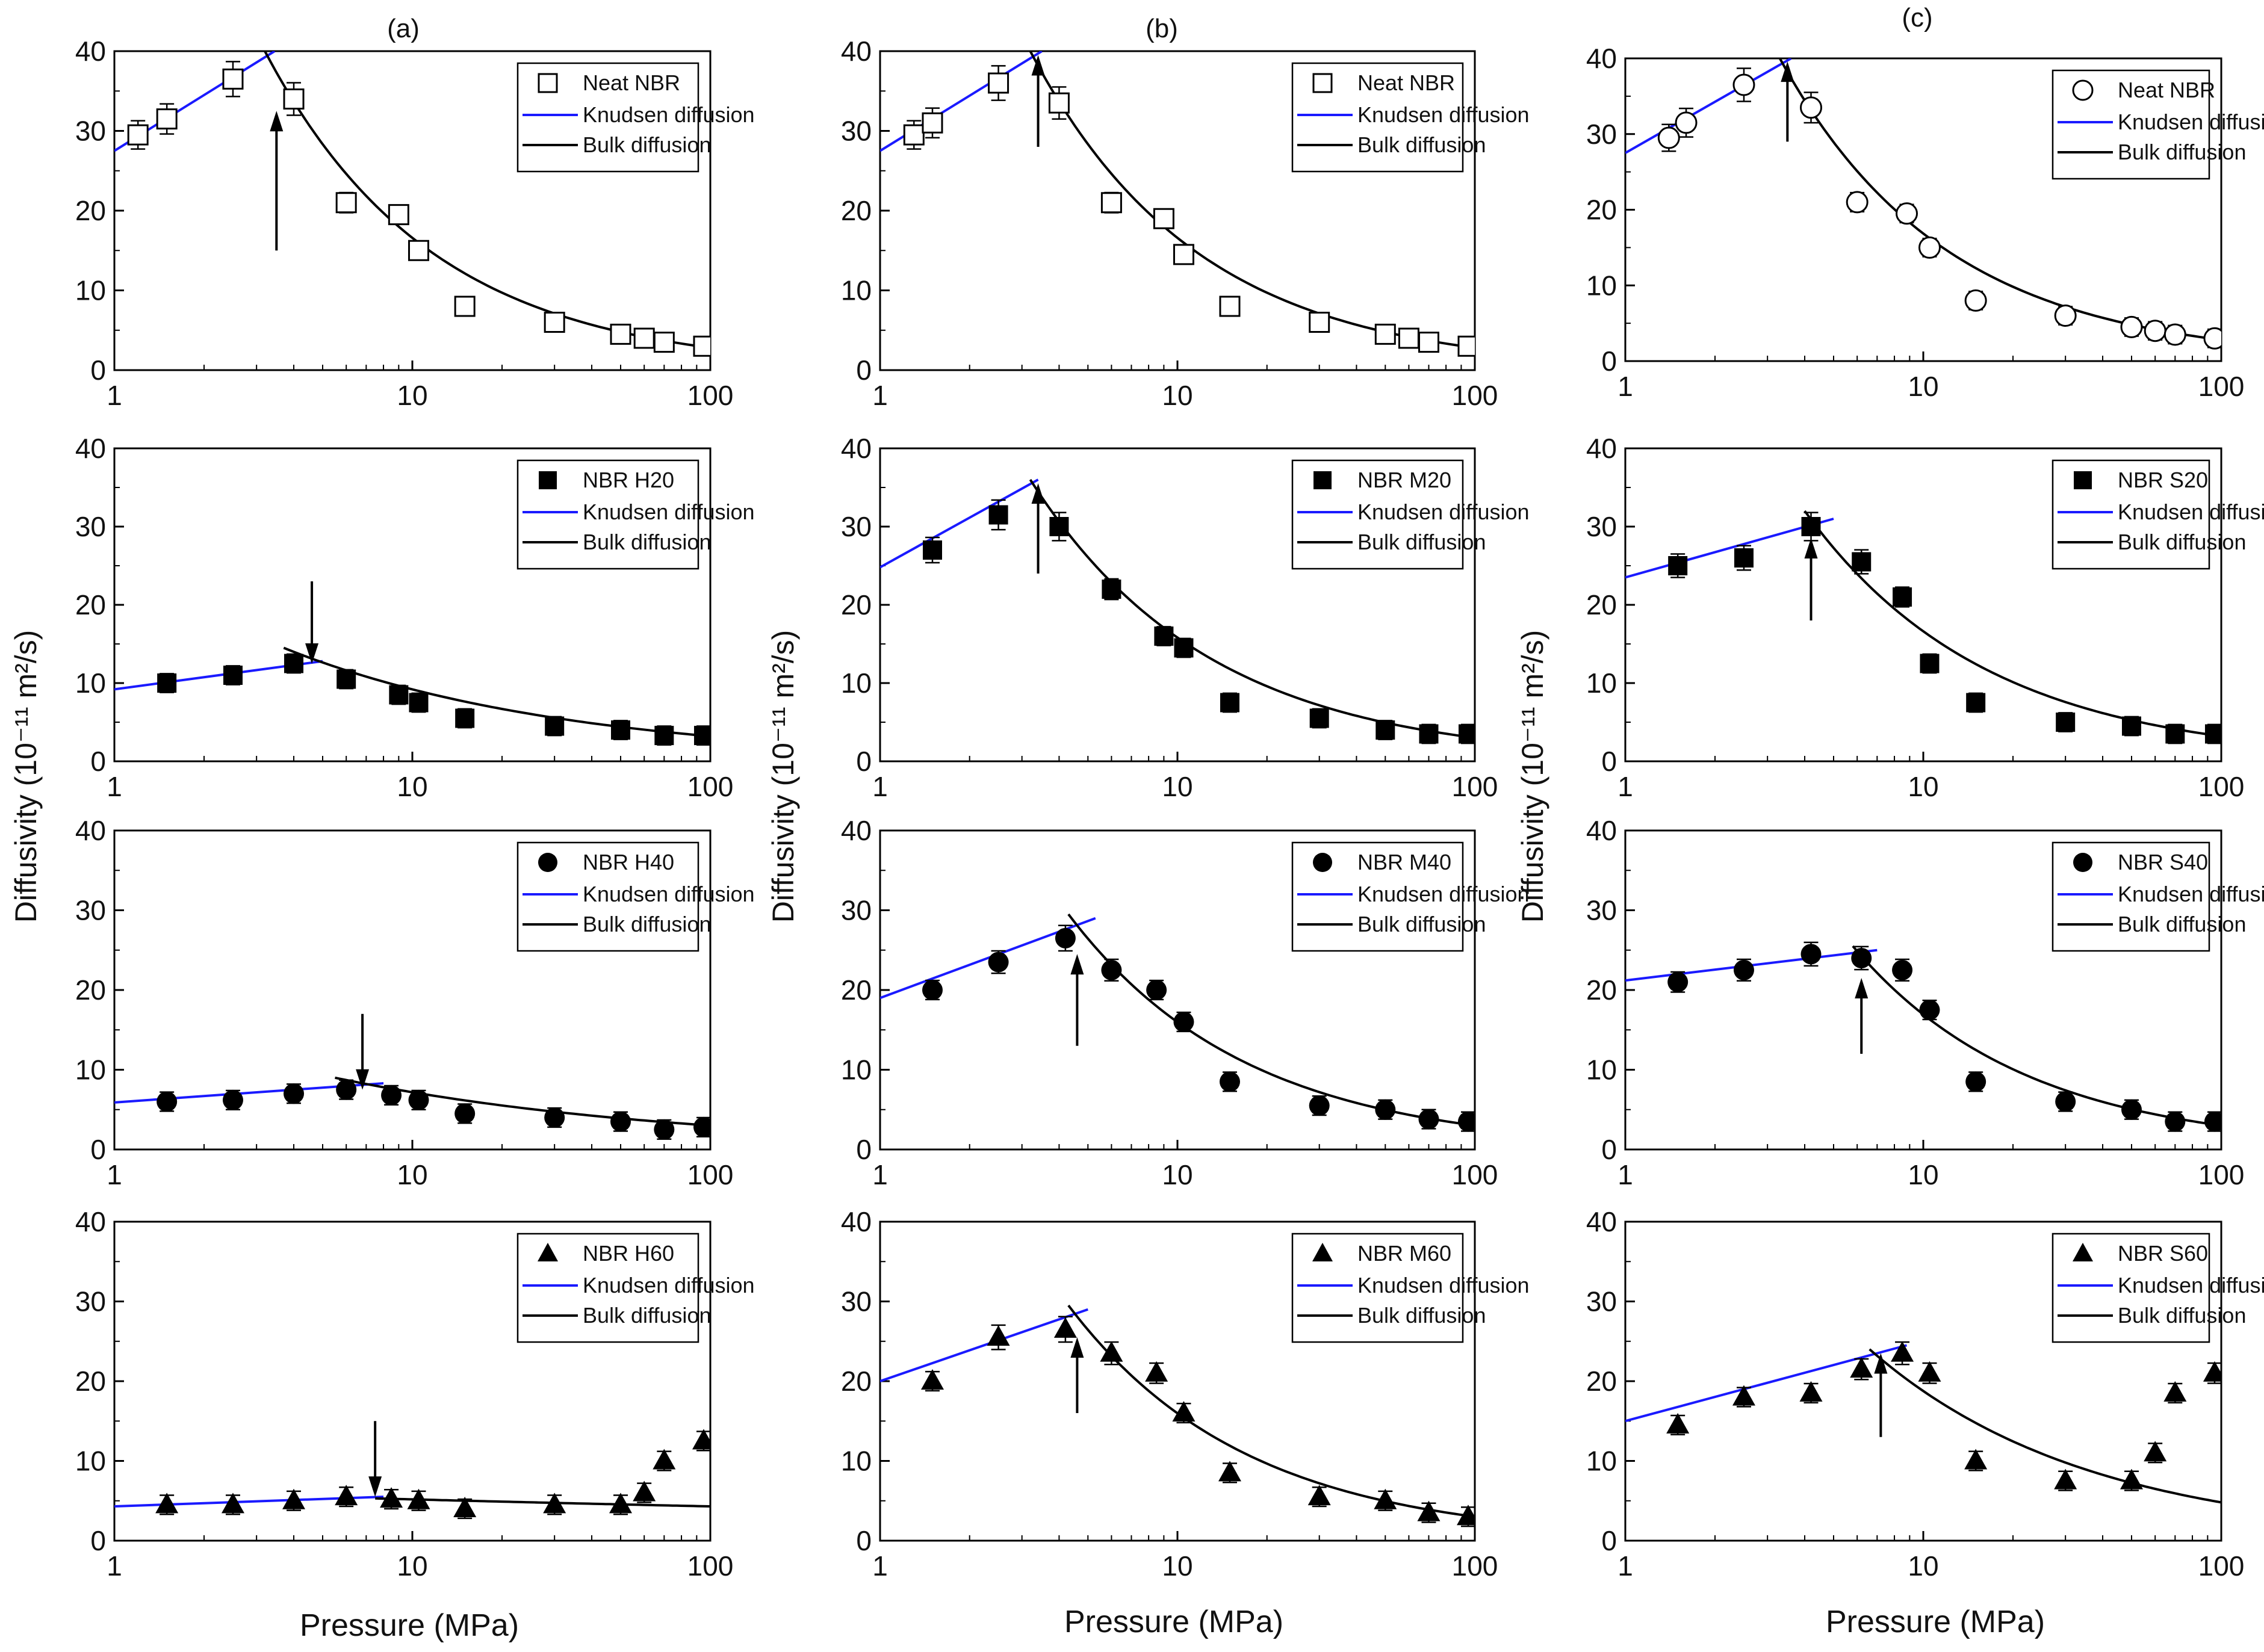  I want to click on legend-entry-label: NBR M60, so click(1404, 1254).